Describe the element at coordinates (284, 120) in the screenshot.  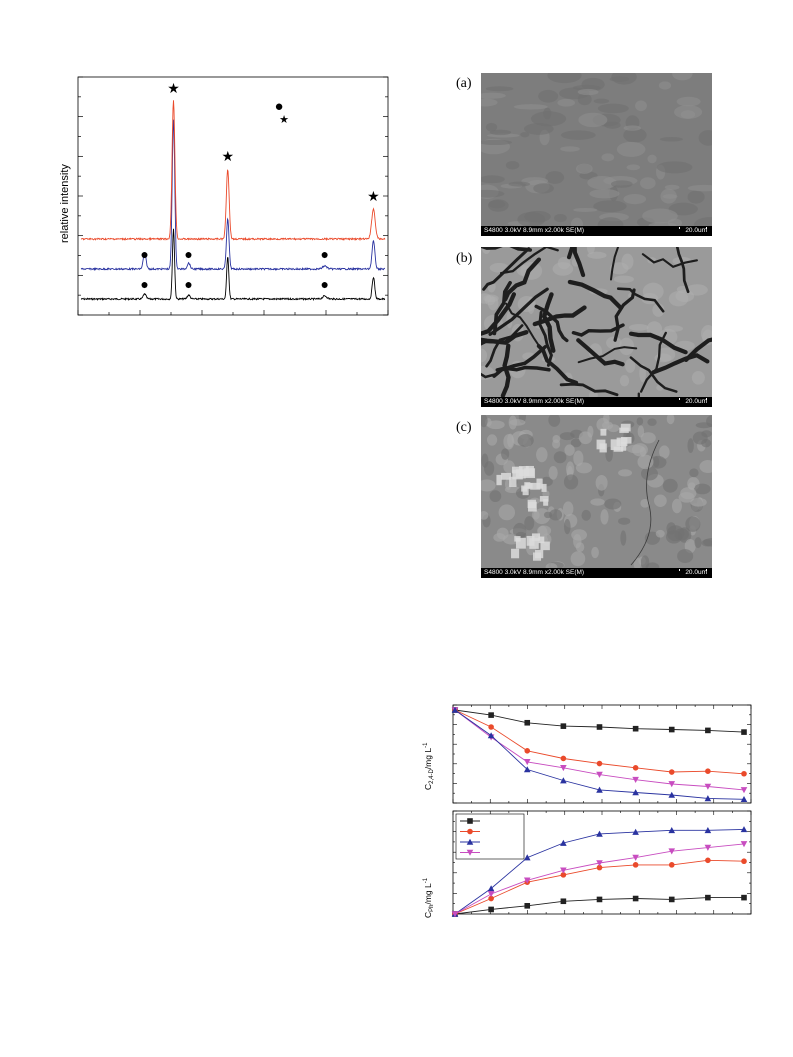
I see `xrd-legend-star: ★` at that location.